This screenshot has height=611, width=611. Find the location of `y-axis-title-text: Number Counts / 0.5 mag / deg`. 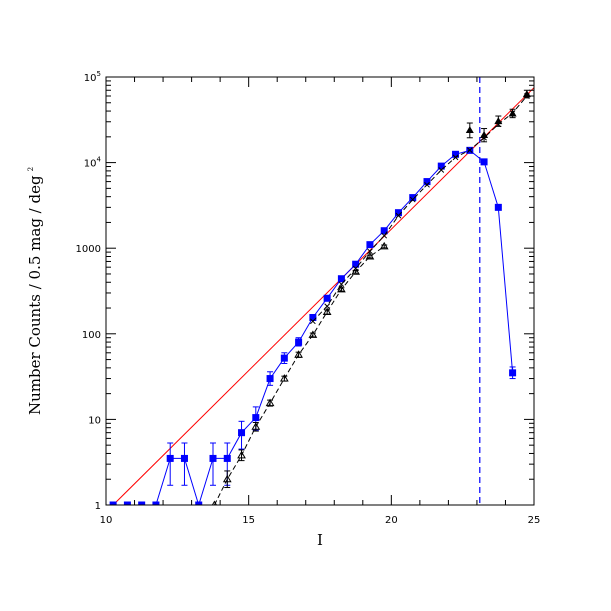

y-axis-title-text: Number Counts / 0.5 mag / deg is located at coordinates (35, 295).